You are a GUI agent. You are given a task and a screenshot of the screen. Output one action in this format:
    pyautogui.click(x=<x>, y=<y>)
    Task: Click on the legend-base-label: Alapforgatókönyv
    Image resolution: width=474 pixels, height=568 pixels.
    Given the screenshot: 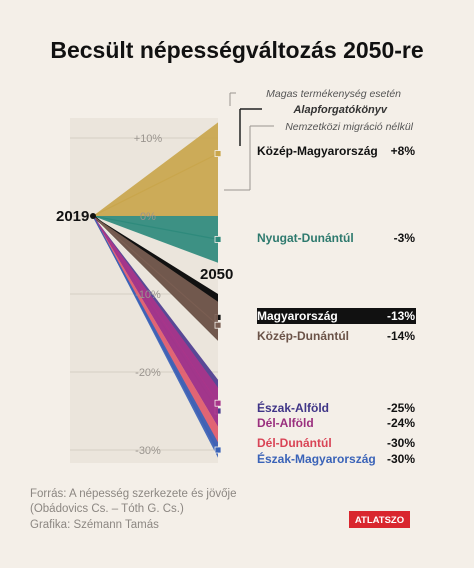 What is the action you would take?
    pyautogui.click(x=339, y=110)
    